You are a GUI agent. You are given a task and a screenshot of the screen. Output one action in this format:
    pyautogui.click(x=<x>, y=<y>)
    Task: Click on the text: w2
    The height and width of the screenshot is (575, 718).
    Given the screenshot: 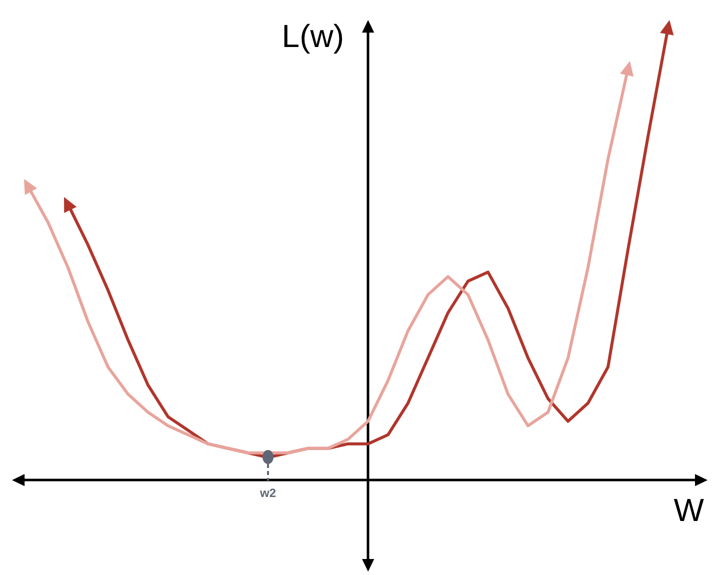 What is the action you would take?
    pyautogui.click(x=268, y=493)
    